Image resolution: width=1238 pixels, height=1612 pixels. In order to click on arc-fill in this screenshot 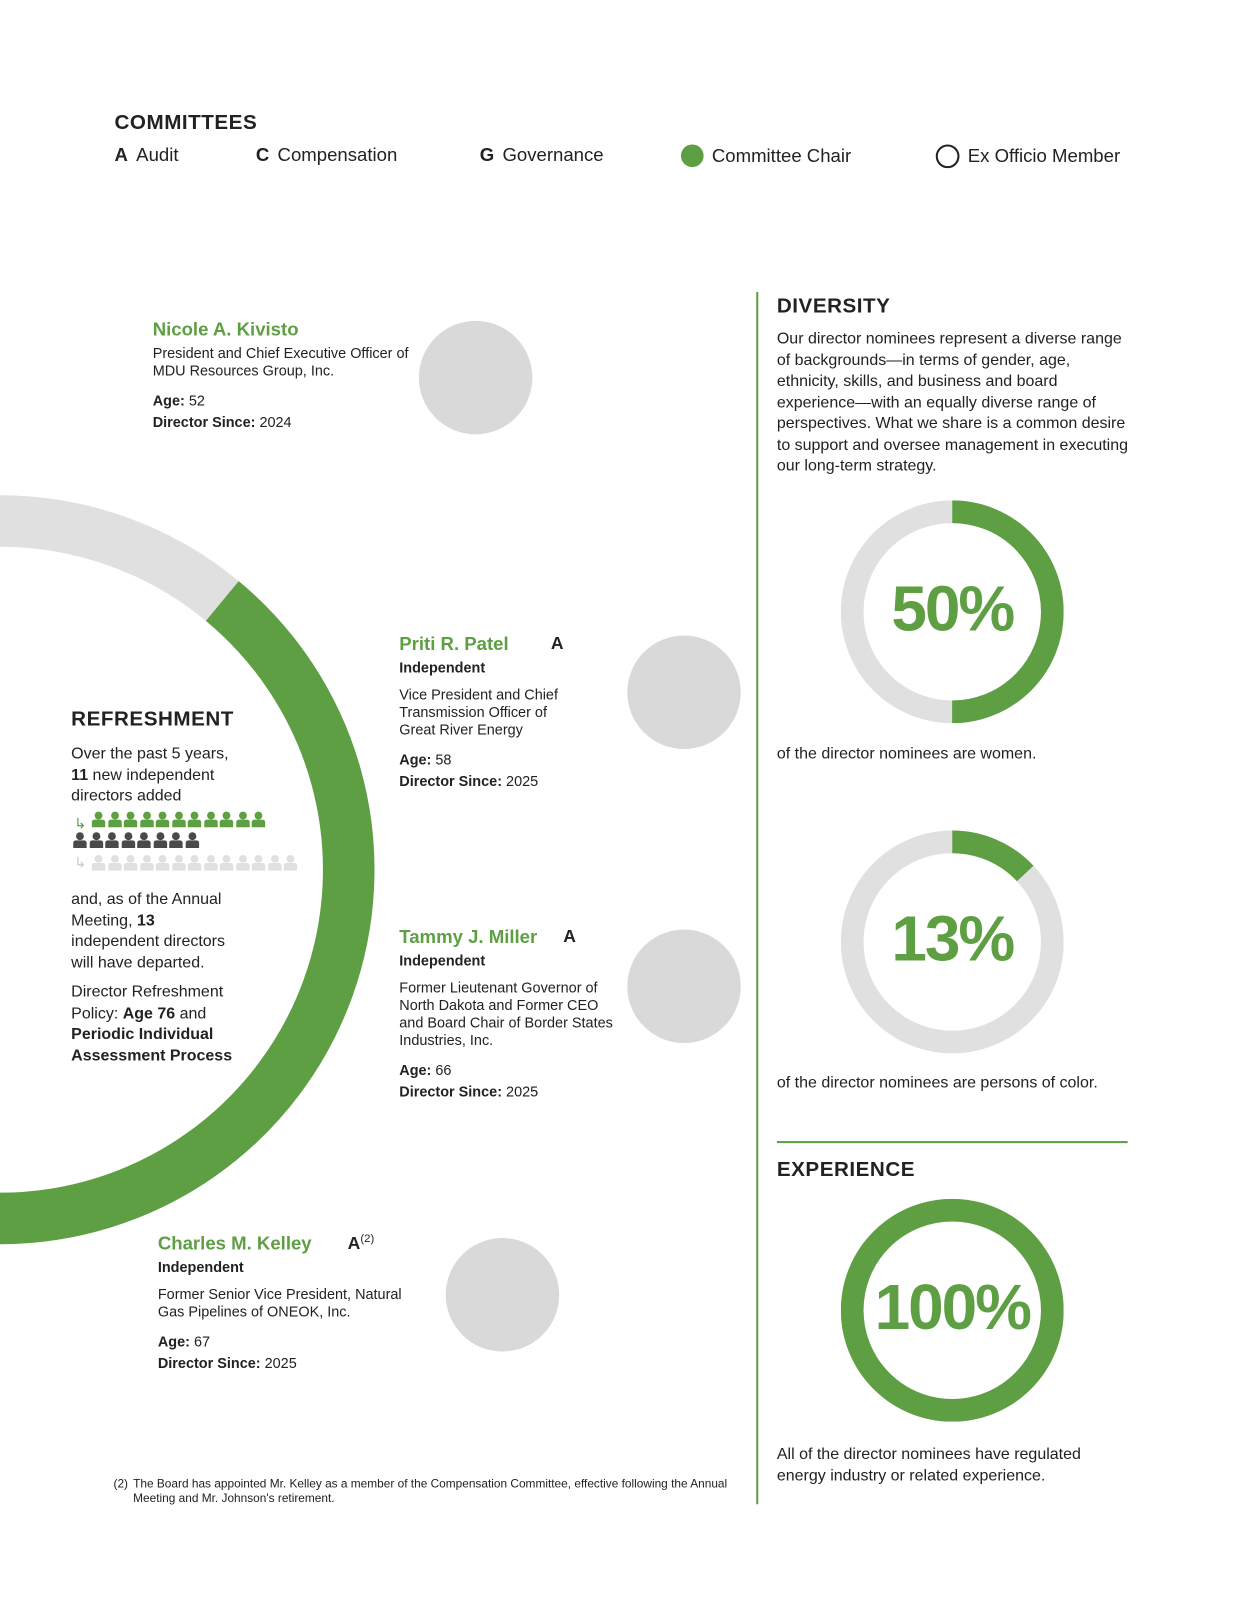, I will do `click(187, 913)`.